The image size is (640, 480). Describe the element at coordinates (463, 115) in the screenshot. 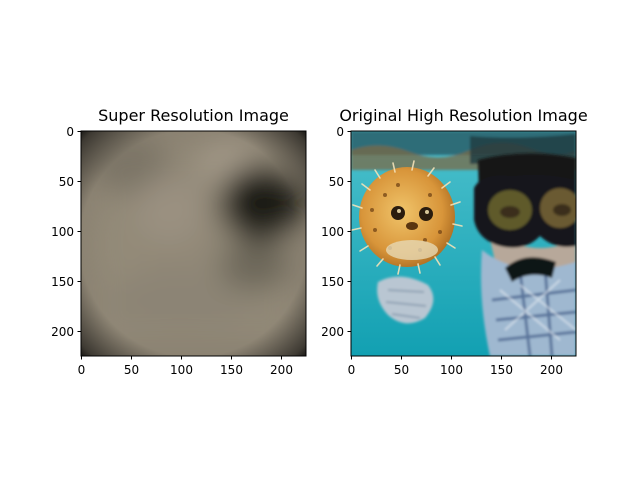

I see `chart-title: Original High Resolution Image` at that location.